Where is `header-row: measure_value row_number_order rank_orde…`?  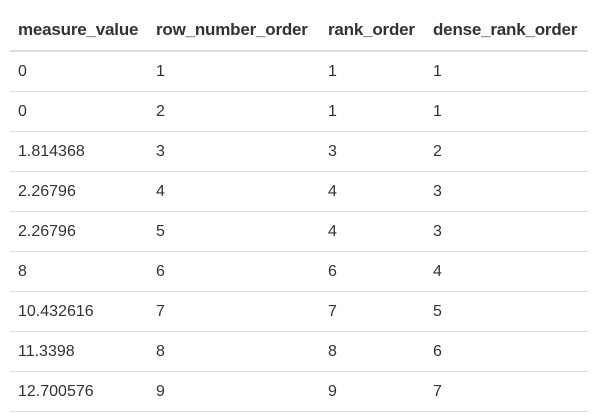 header-row: measure_value row_number_order rank_orde… is located at coordinates (299, 31).